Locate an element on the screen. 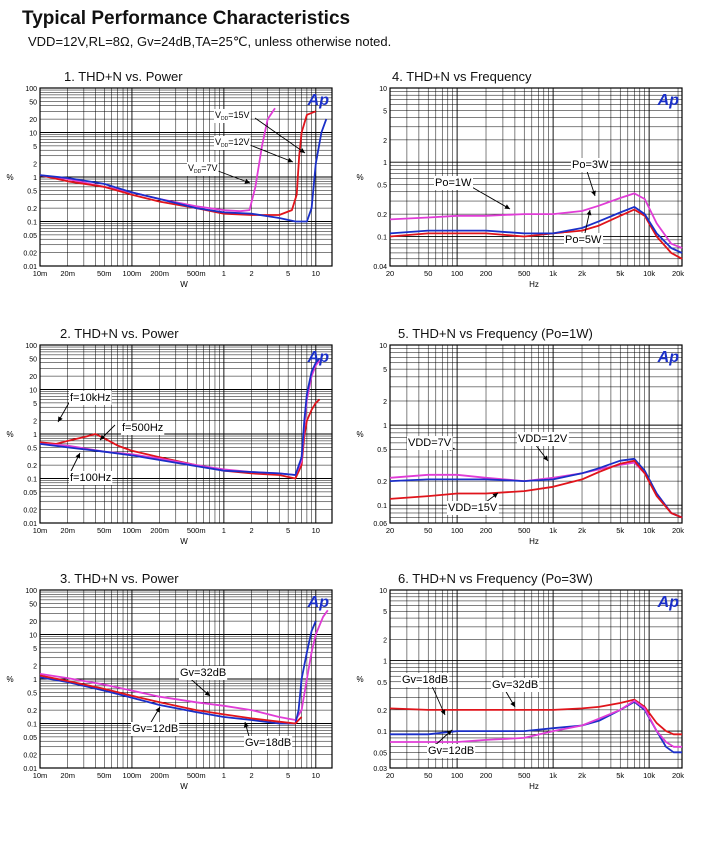  series-annotation-label: Gv=32dB is located at coordinates (203, 673).